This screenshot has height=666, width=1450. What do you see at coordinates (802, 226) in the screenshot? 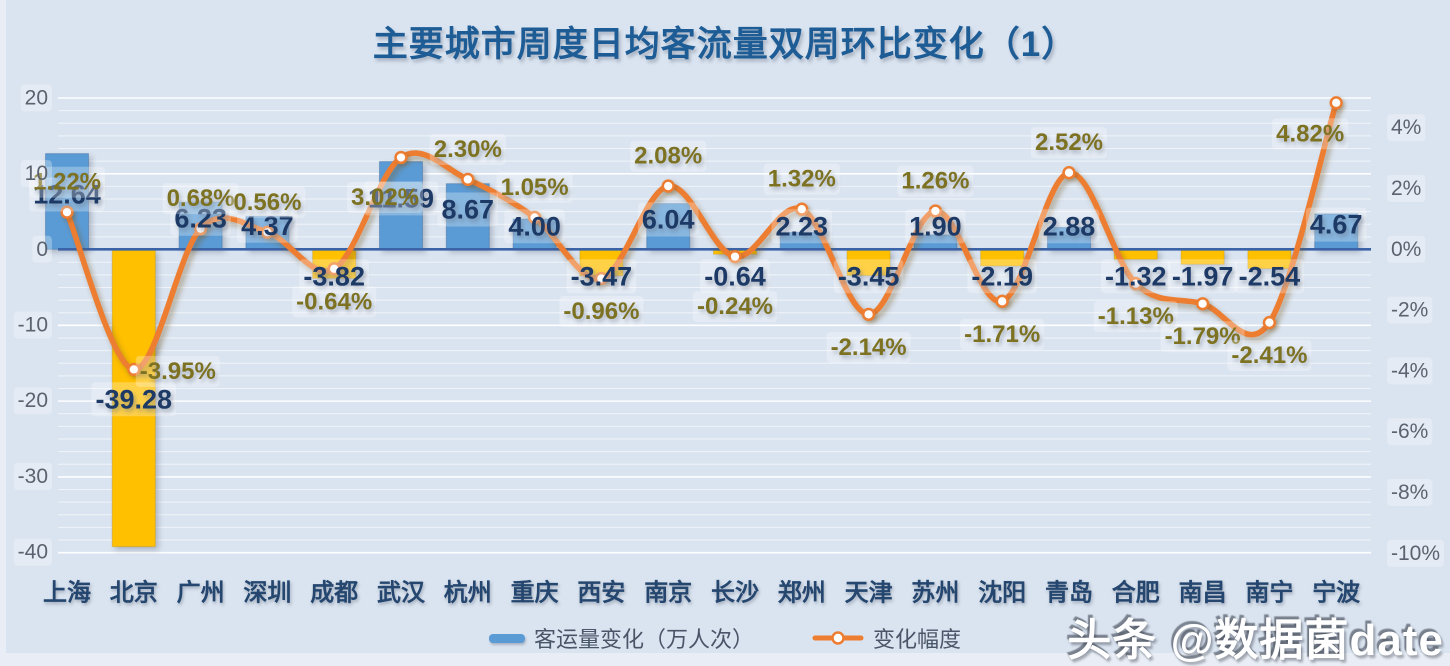
I see `bar-value-label-11-backing` at bounding box center [802, 226].